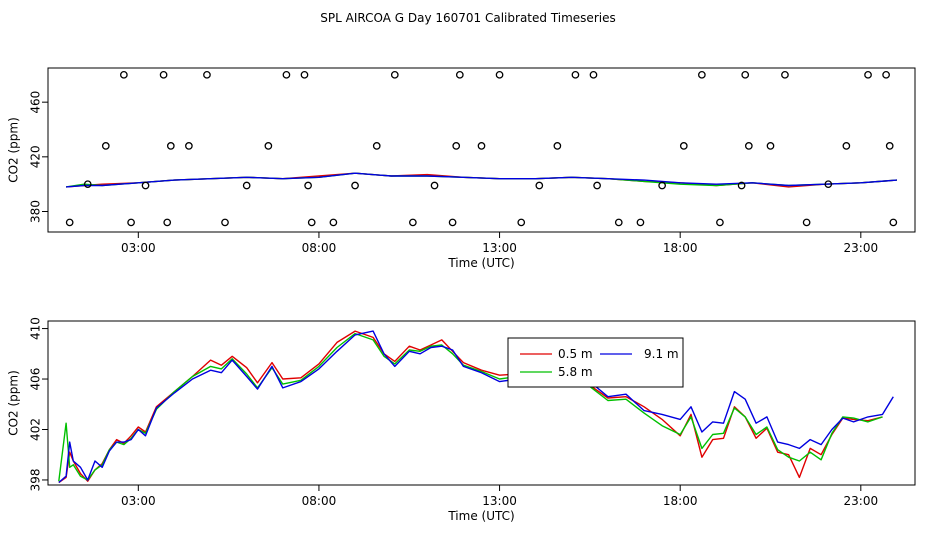 The height and width of the screenshot is (540, 936). Describe the element at coordinates (36, 379) in the screenshot. I see `y-tick-label: 406` at that location.